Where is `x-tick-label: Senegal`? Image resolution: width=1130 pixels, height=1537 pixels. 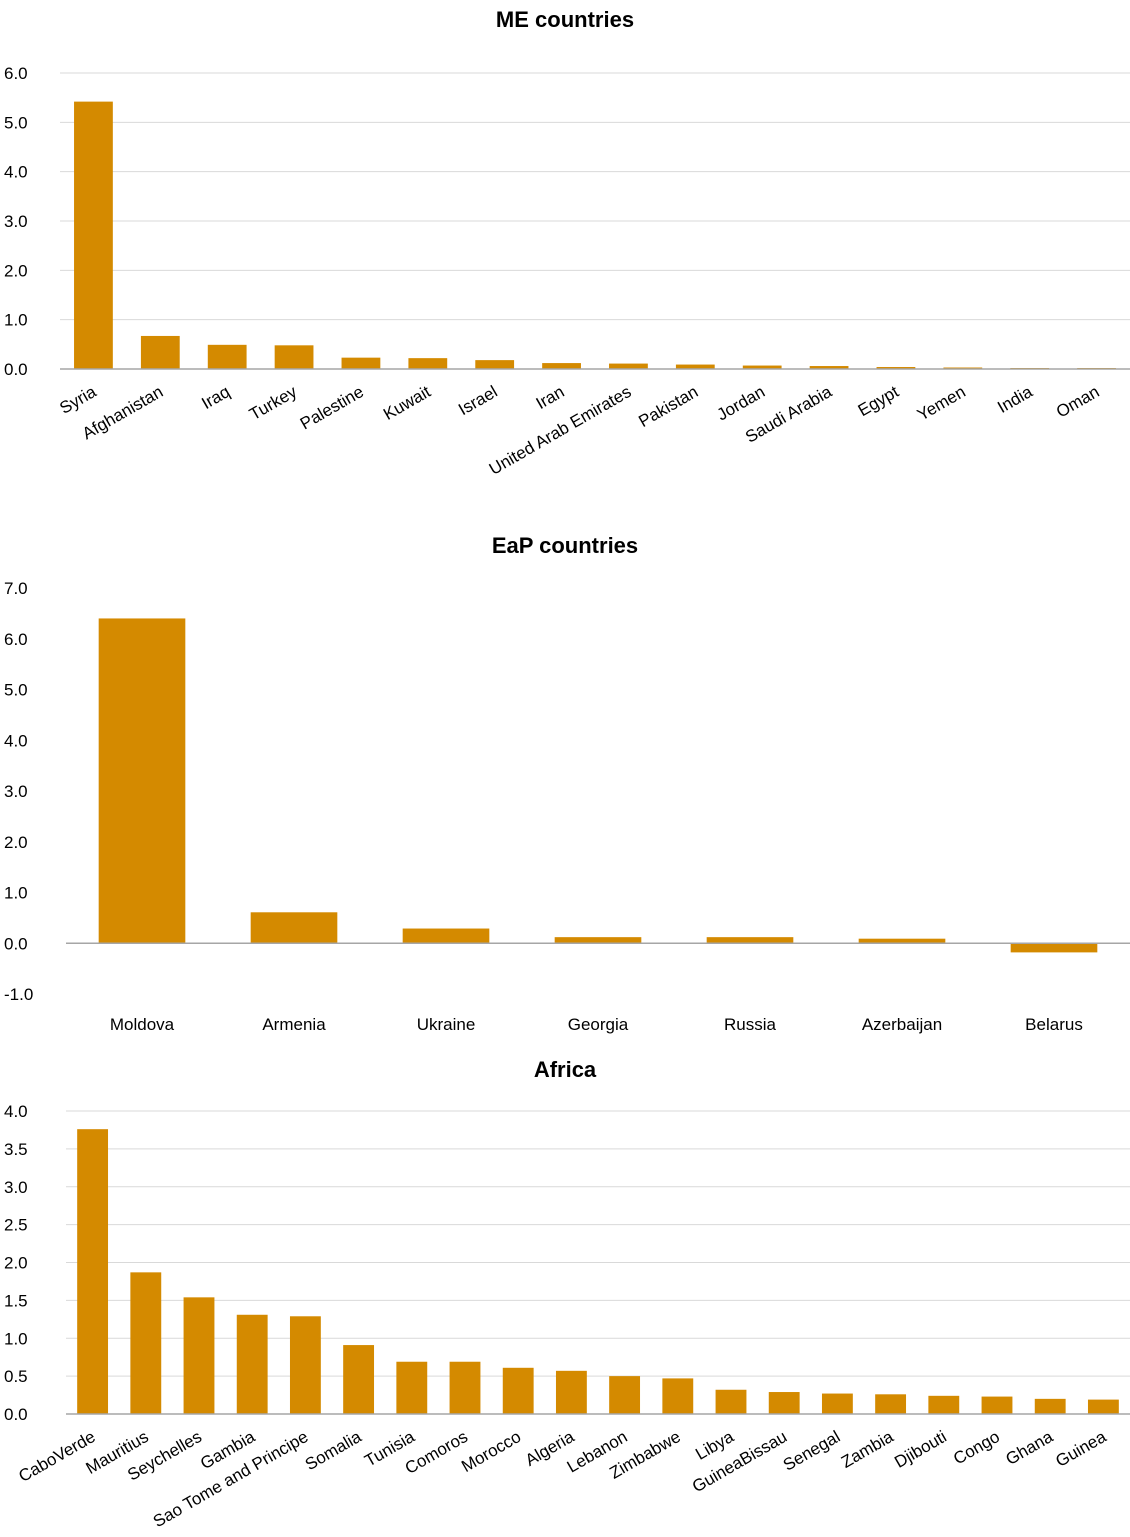
x-tick-label: Senegal is located at coordinates (812, 1451).